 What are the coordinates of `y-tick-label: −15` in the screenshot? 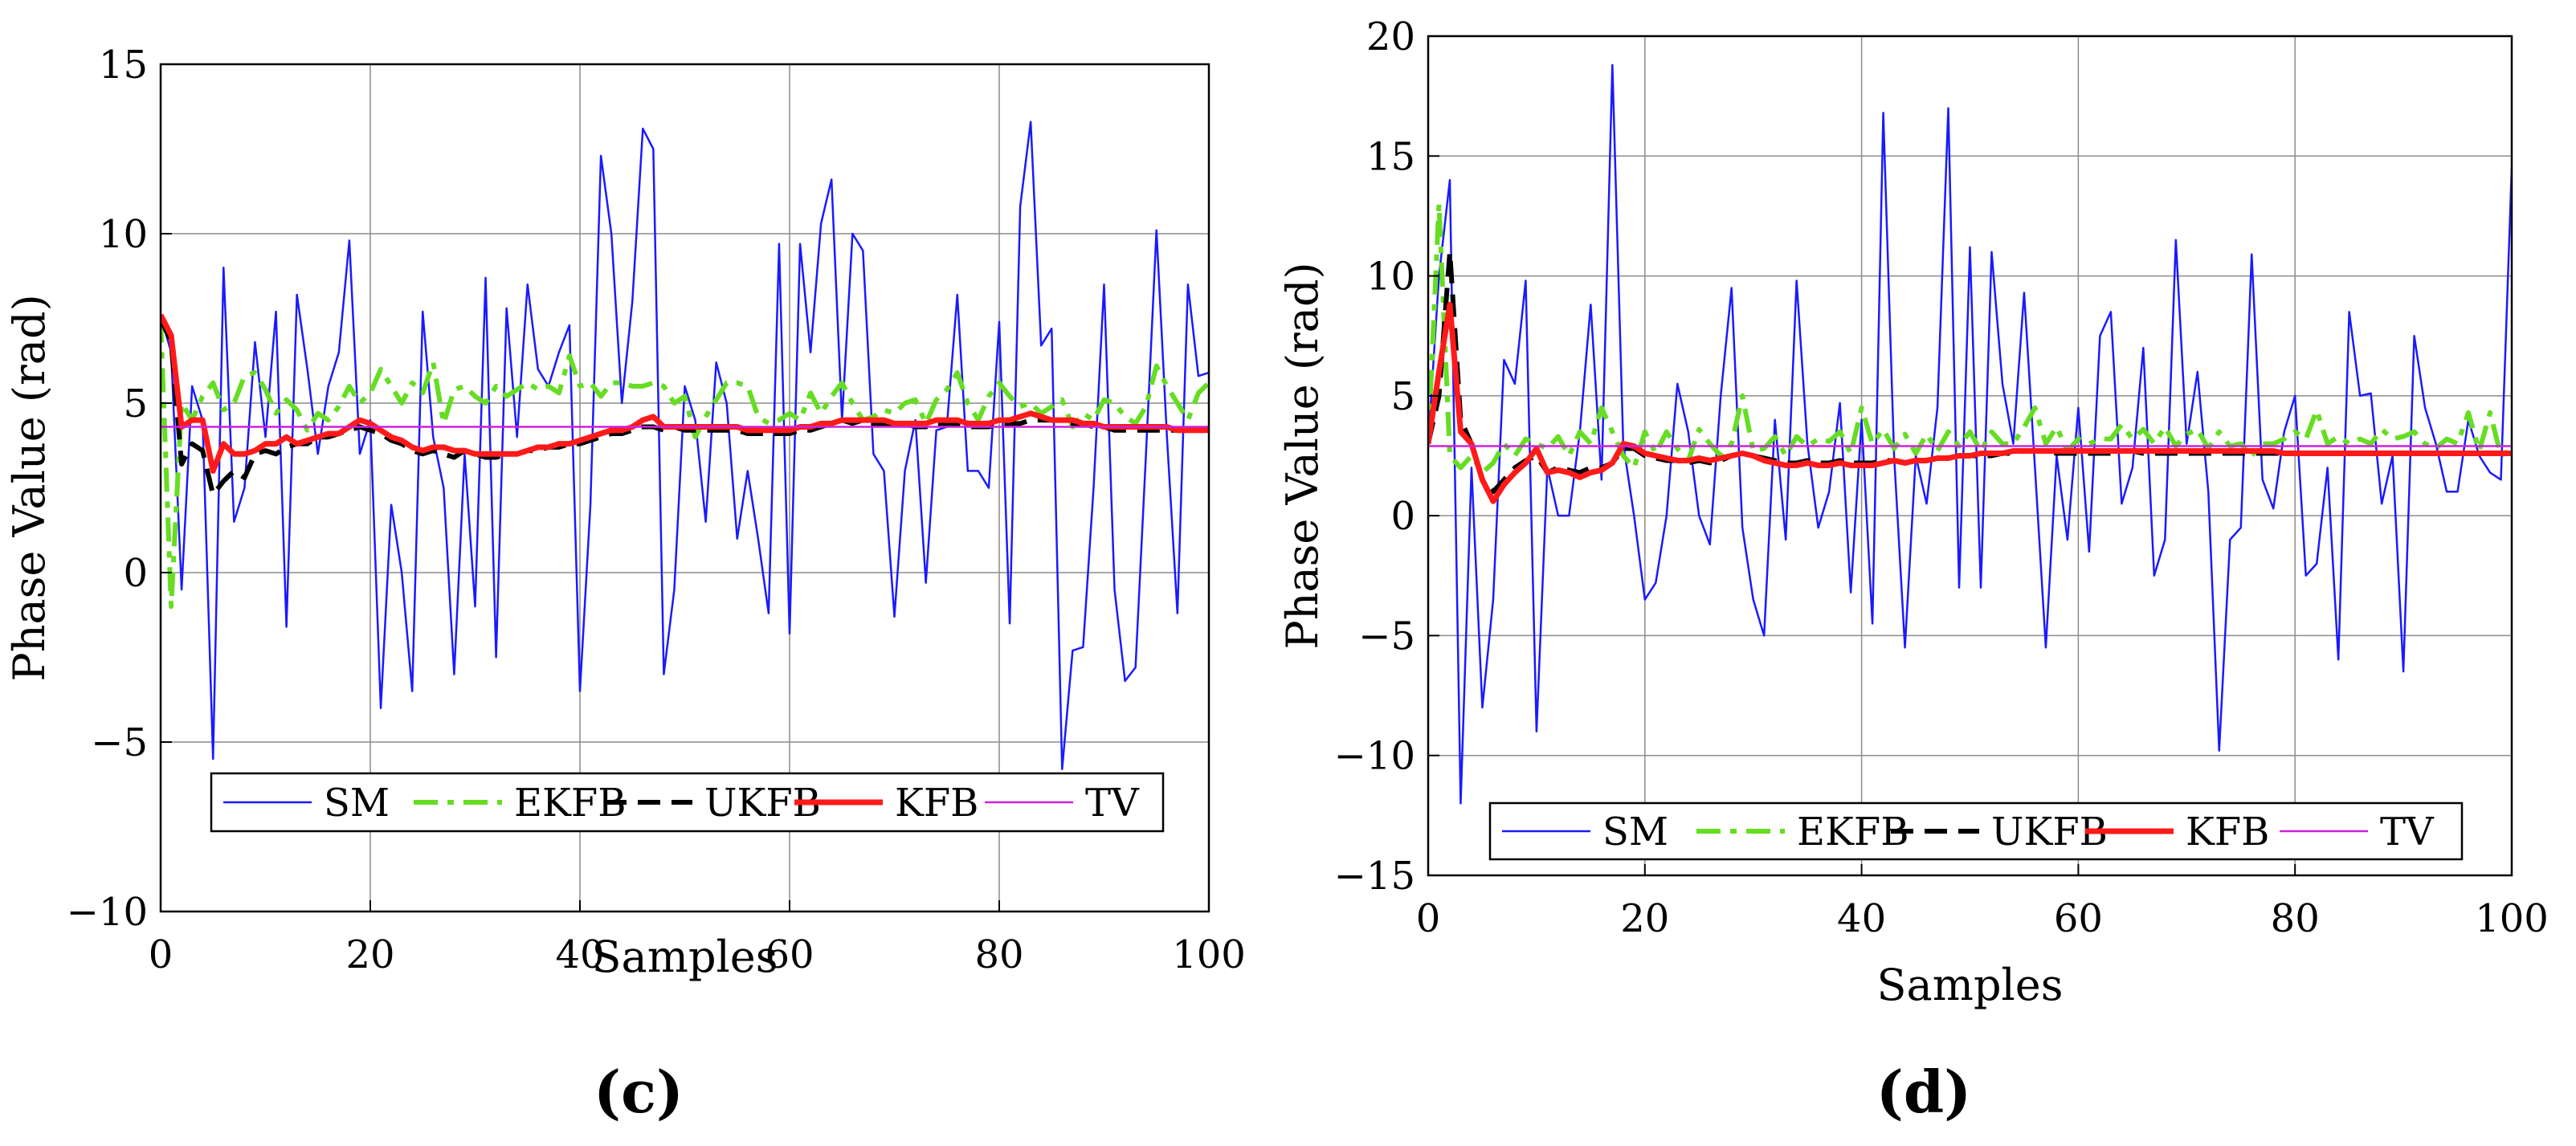 It's located at (1374, 876).